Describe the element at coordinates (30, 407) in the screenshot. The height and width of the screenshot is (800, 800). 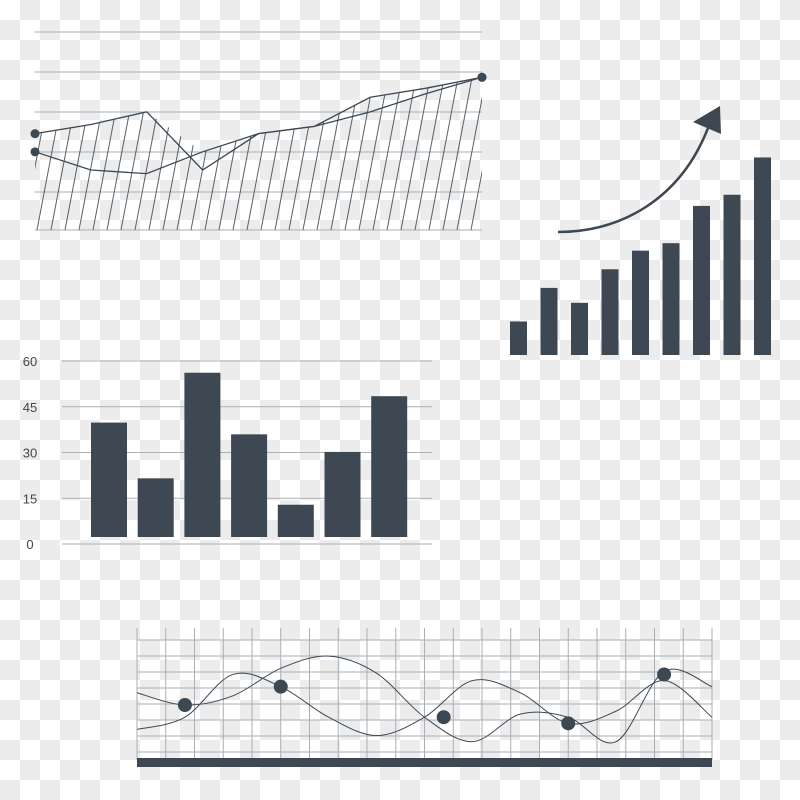
I see `y-tick-label: 45` at that location.